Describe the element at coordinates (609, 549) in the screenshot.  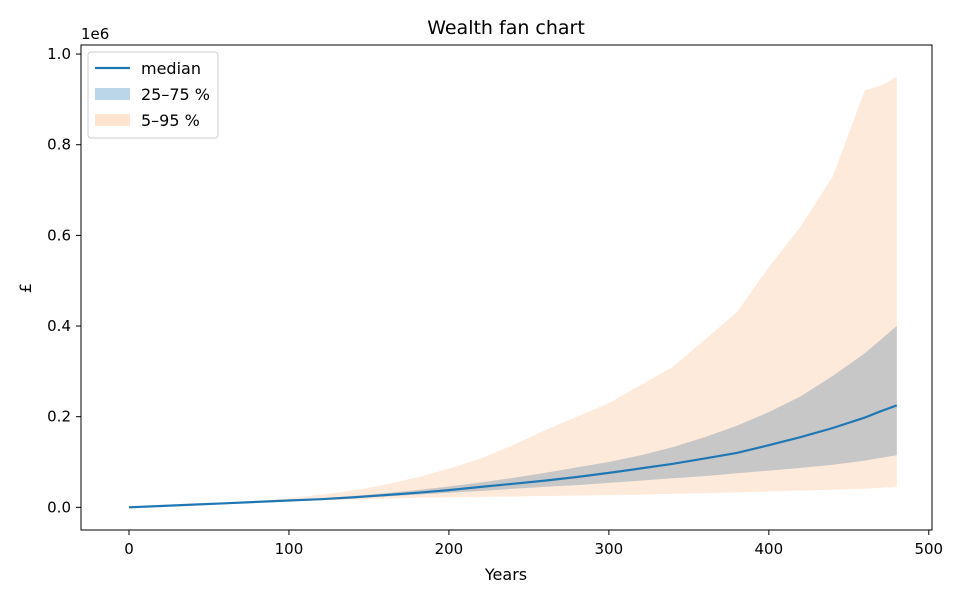
I see `x-tick-label: 300` at that location.